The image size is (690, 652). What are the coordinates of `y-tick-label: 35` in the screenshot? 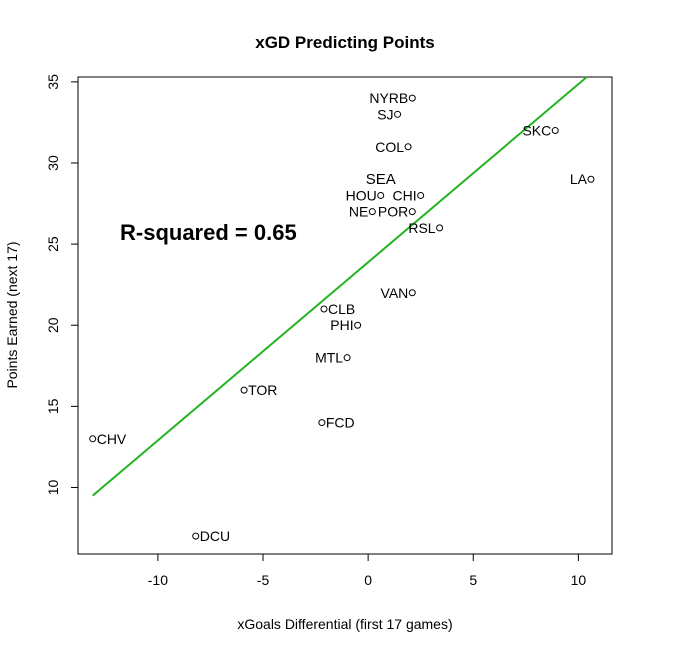 It's located at (53, 82).